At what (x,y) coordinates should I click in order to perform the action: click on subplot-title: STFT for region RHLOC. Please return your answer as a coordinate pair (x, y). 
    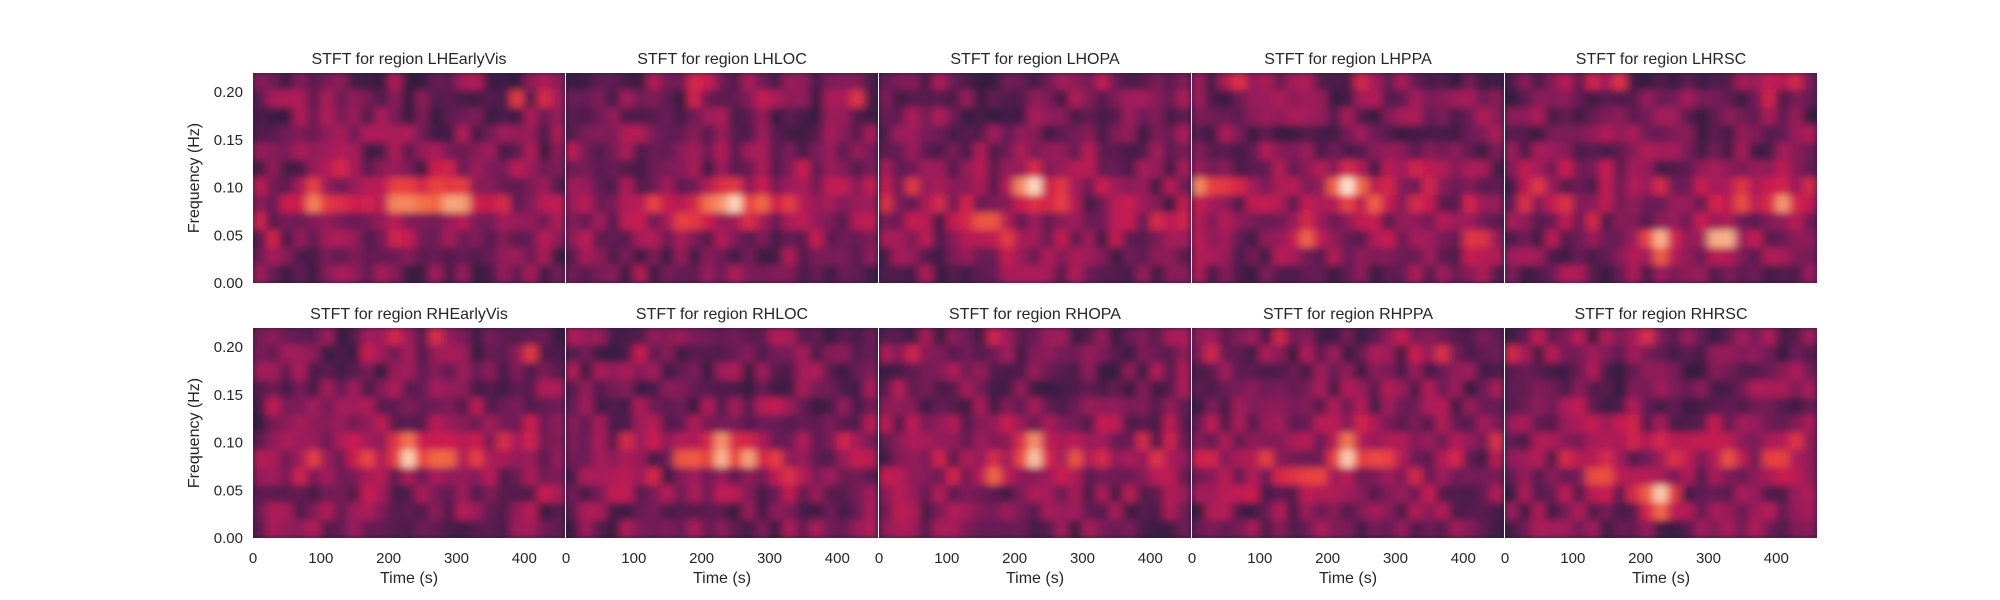
    Looking at the image, I should click on (722, 314).